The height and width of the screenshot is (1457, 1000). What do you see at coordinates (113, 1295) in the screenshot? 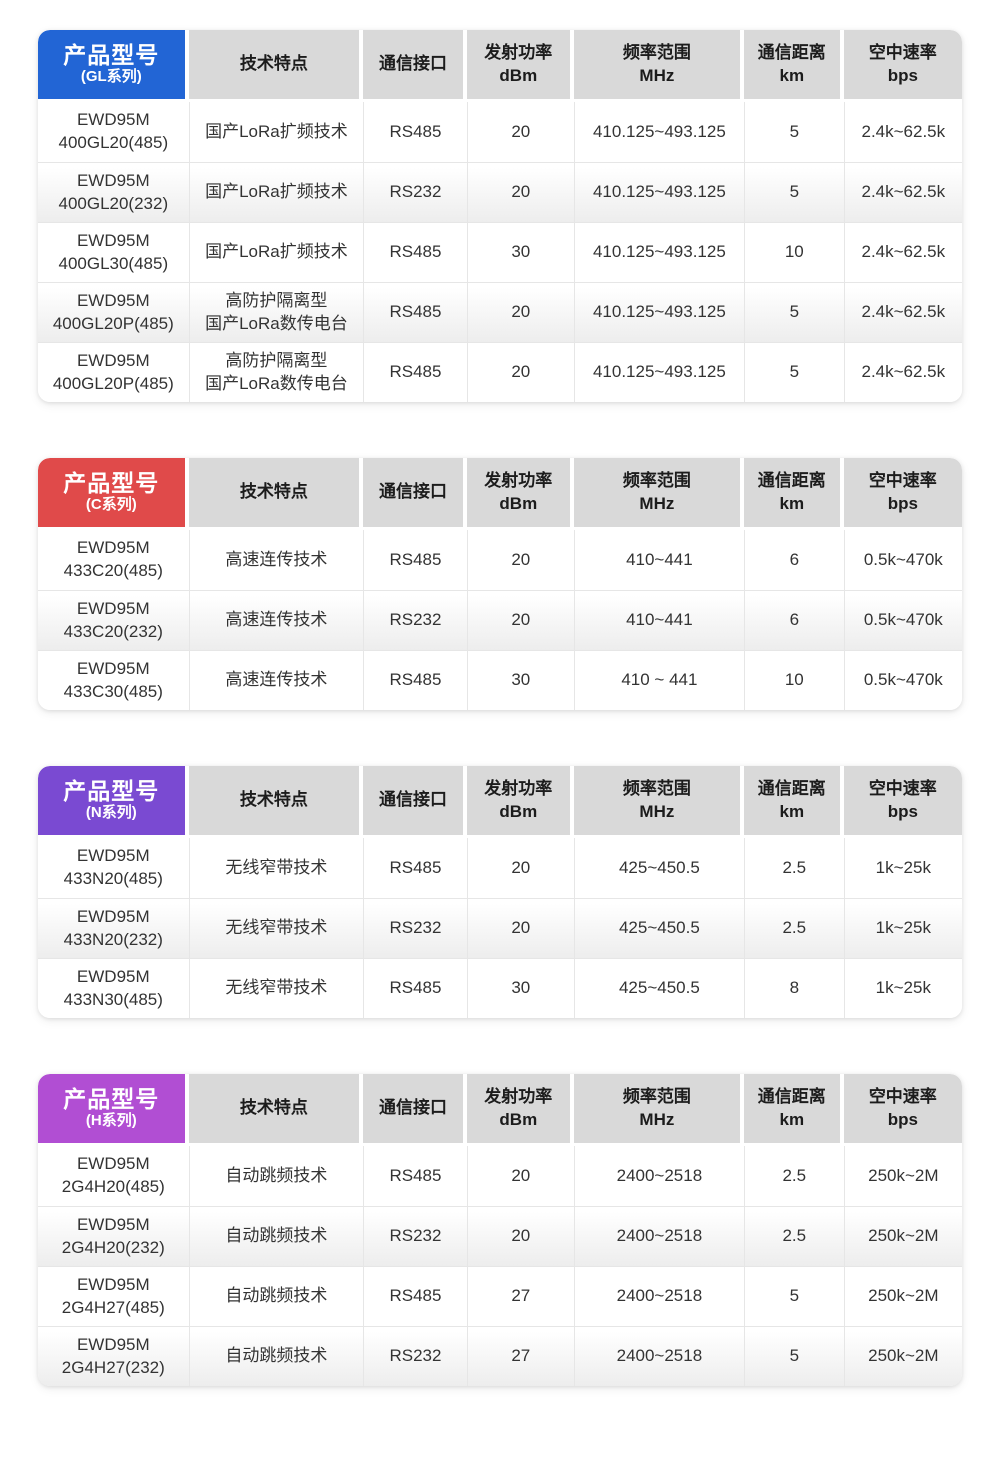
I see `cell-model: EWD95M 2G4H27(485)` at bounding box center [113, 1295].